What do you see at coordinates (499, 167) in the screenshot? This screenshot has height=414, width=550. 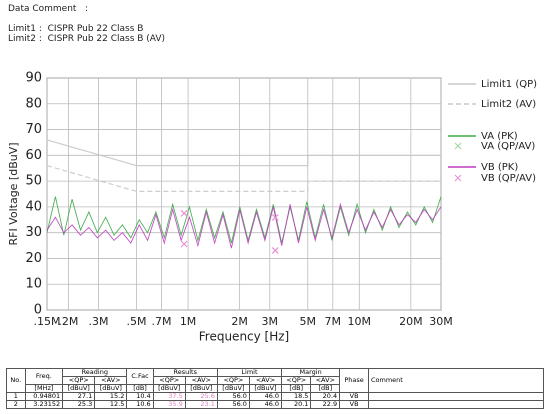 I see `legend-label: VB (PK)` at bounding box center [499, 167].